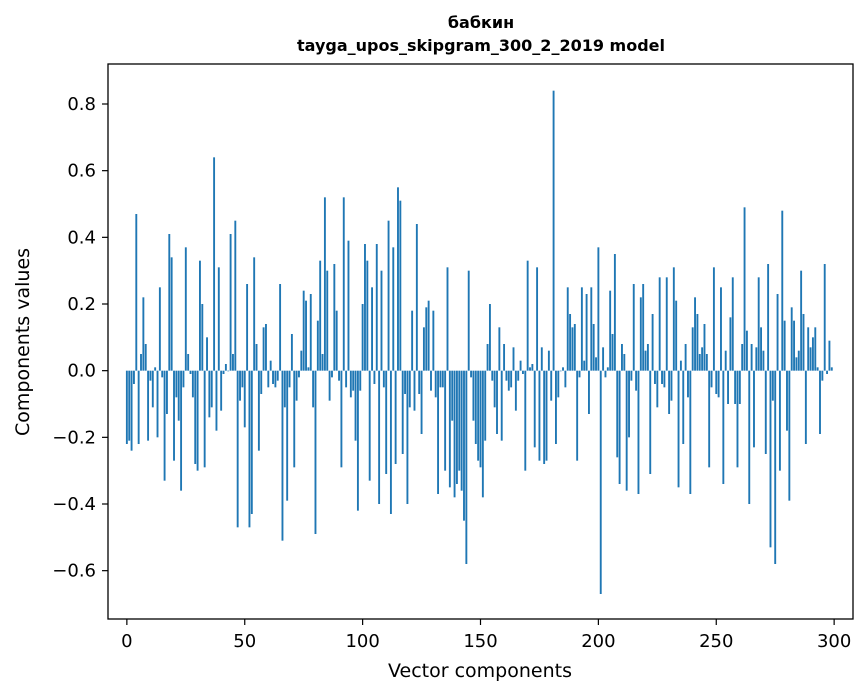 The image size is (867, 696). Describe the element at coordinates (481, 22) in the screenshot. I see `chart-title: бабкин` at that location.